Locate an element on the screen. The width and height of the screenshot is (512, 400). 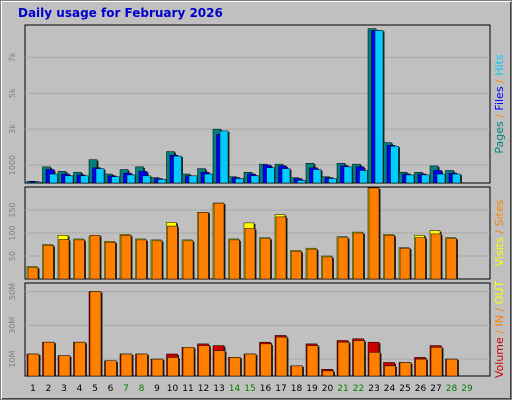
panel-volume-legend: Volume / IN / OUT is located at coordinates (499, 330).